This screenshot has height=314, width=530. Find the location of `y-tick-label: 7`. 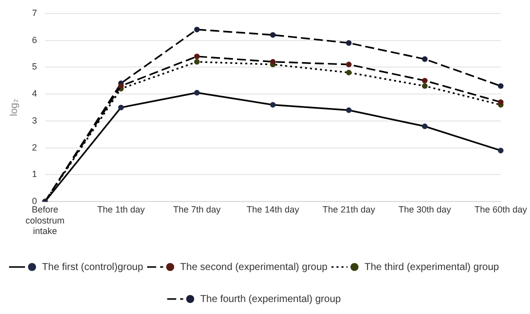

y-tick-label: 7 is located at coordinates (35, 13).